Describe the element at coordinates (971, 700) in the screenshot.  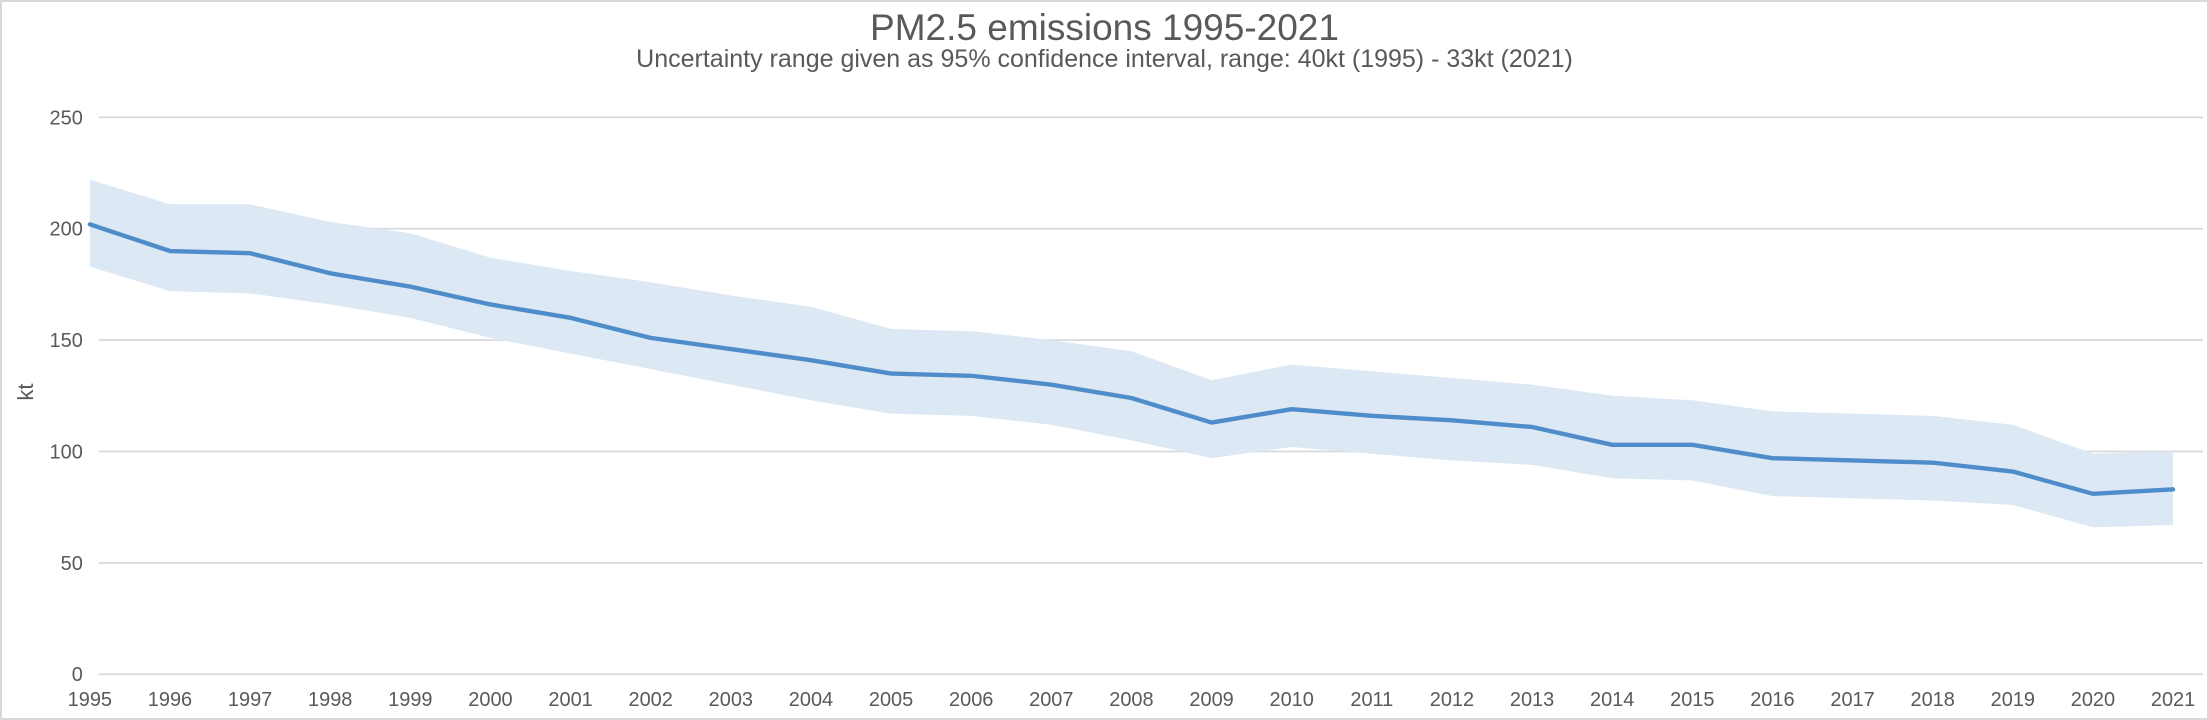
I see `x-tick-label: 2006` at that location.